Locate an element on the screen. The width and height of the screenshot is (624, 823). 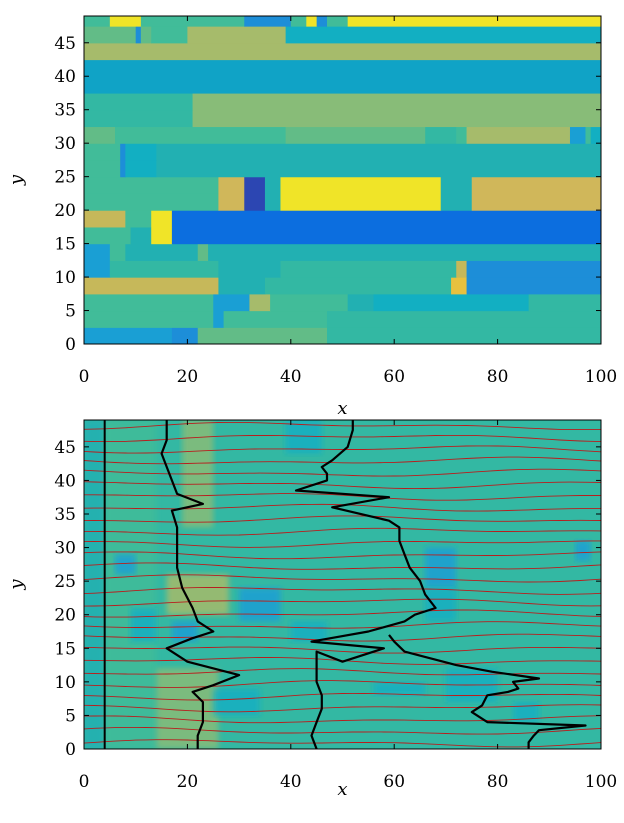
x-tick-label: 20 is located at coordinates (188, 377).